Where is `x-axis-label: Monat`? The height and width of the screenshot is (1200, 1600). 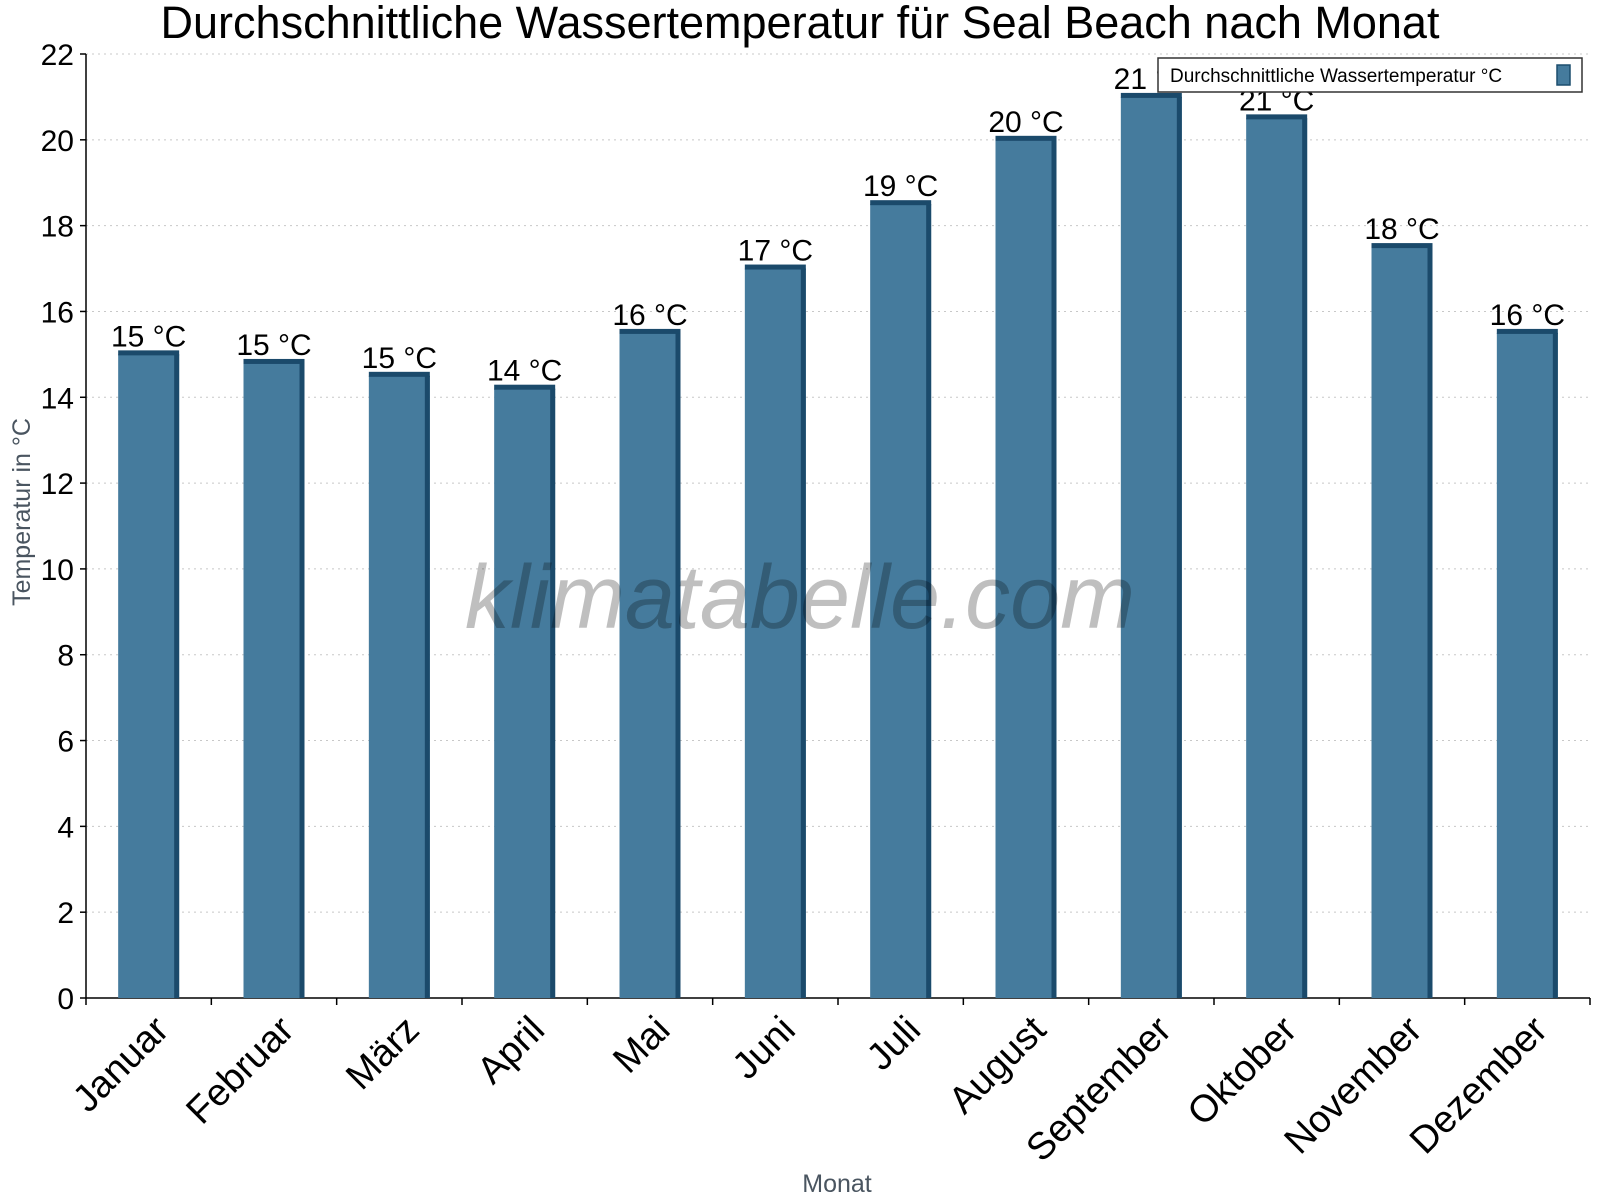 x-axis-label: Monat is located at coordinates (837, 1184).